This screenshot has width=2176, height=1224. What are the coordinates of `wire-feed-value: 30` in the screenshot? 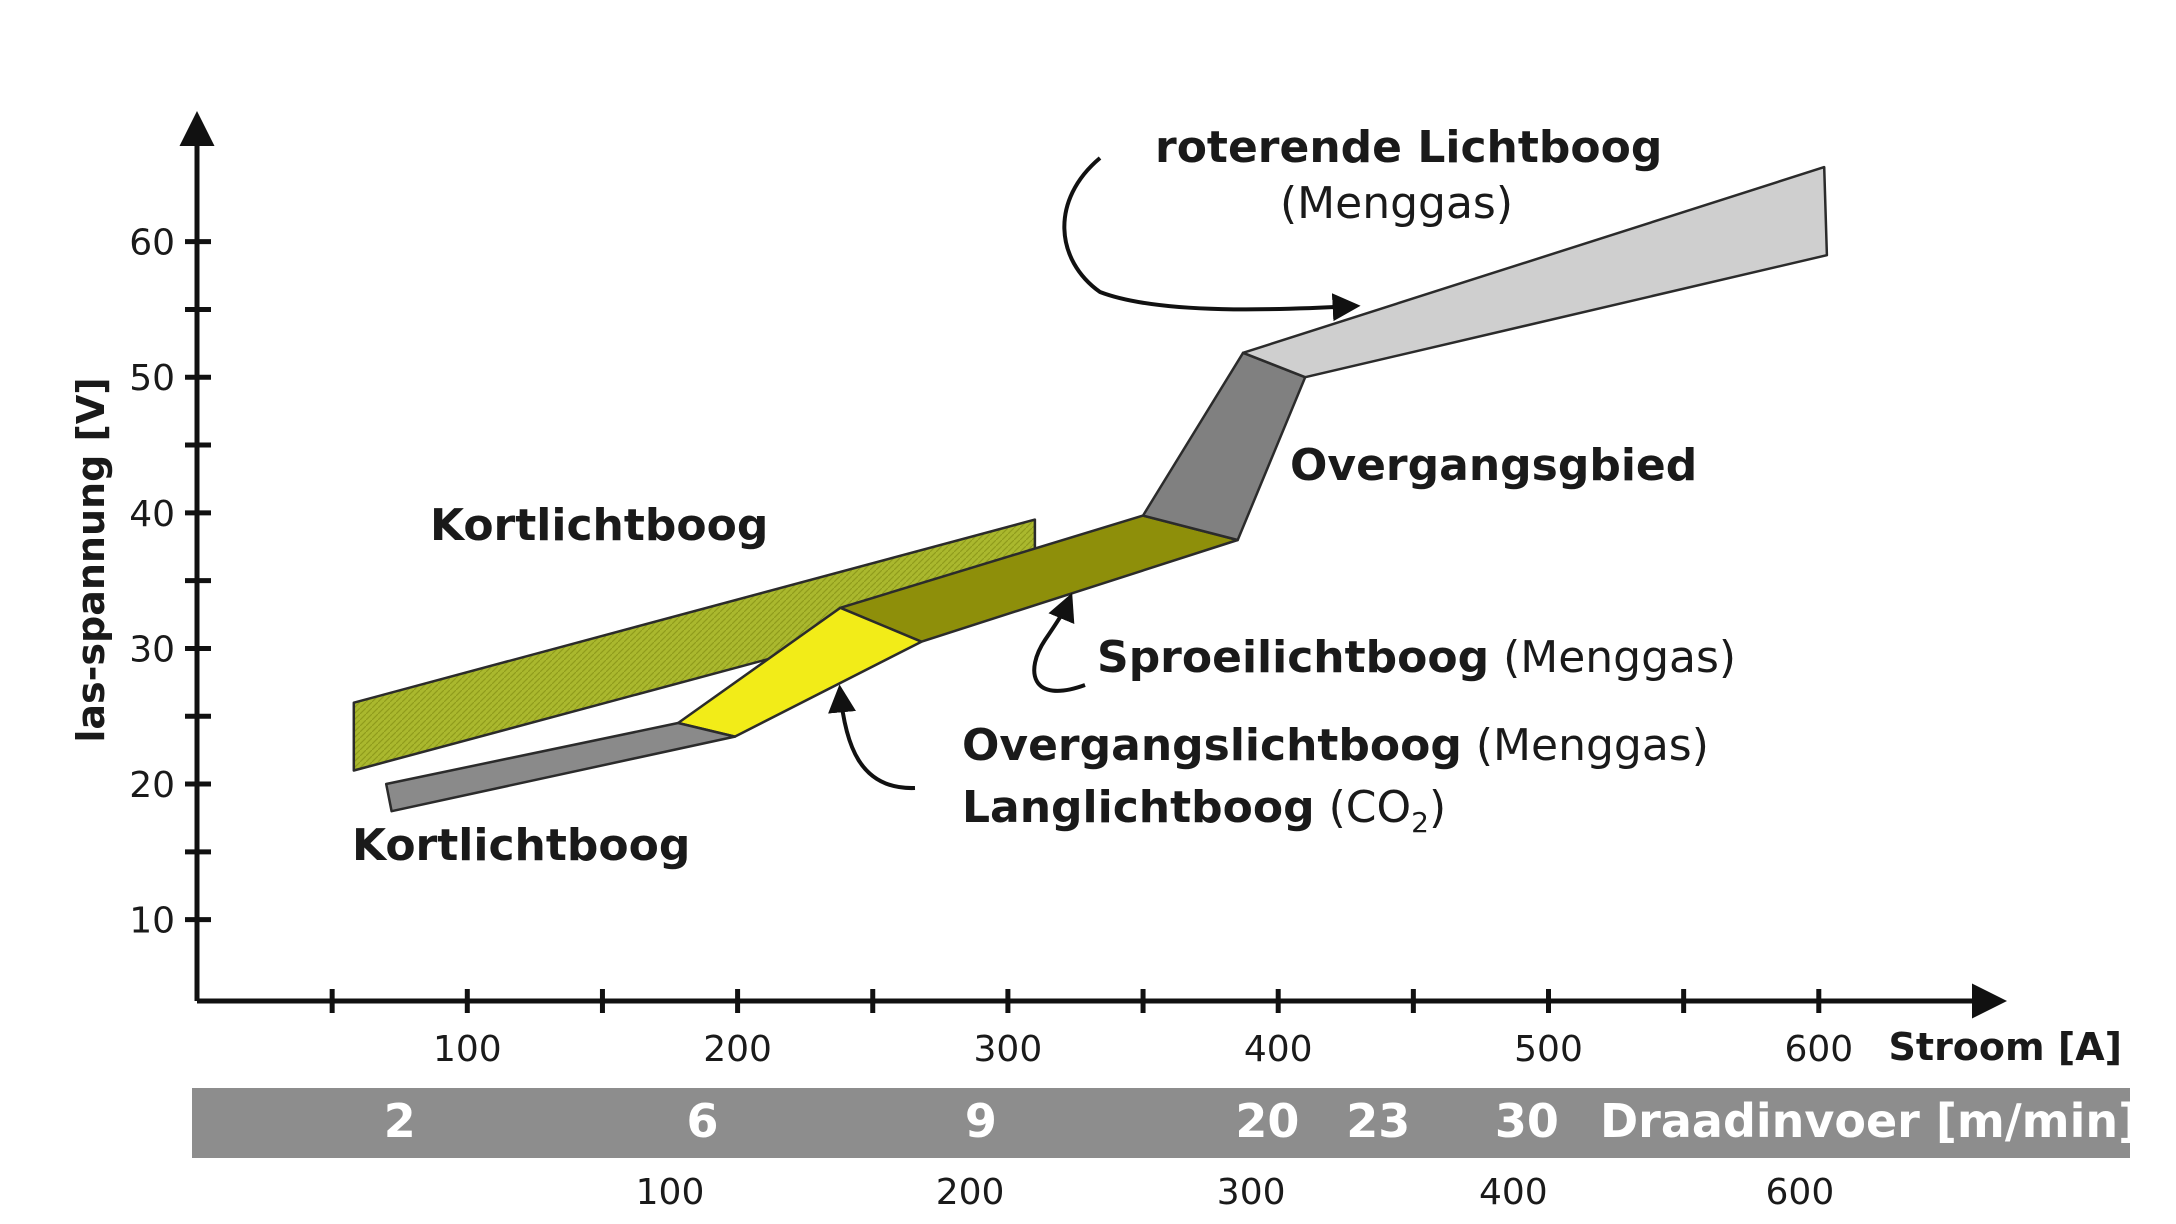 It's located at (1527, 1121).